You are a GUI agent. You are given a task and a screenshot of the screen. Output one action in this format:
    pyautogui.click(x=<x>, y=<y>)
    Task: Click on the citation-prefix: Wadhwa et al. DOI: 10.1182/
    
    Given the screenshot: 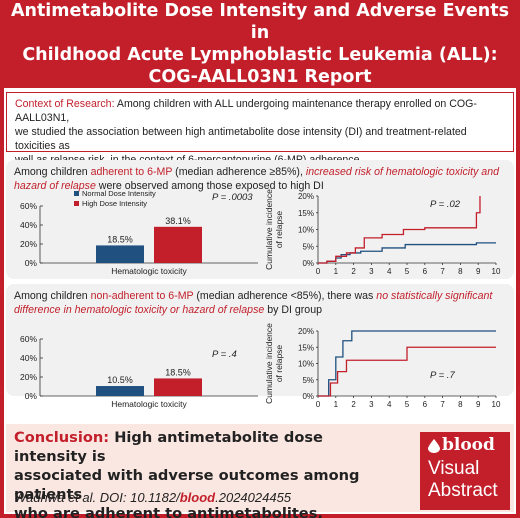 What is the action you would take?
    pyautogui.click(x=97, y=497)
    